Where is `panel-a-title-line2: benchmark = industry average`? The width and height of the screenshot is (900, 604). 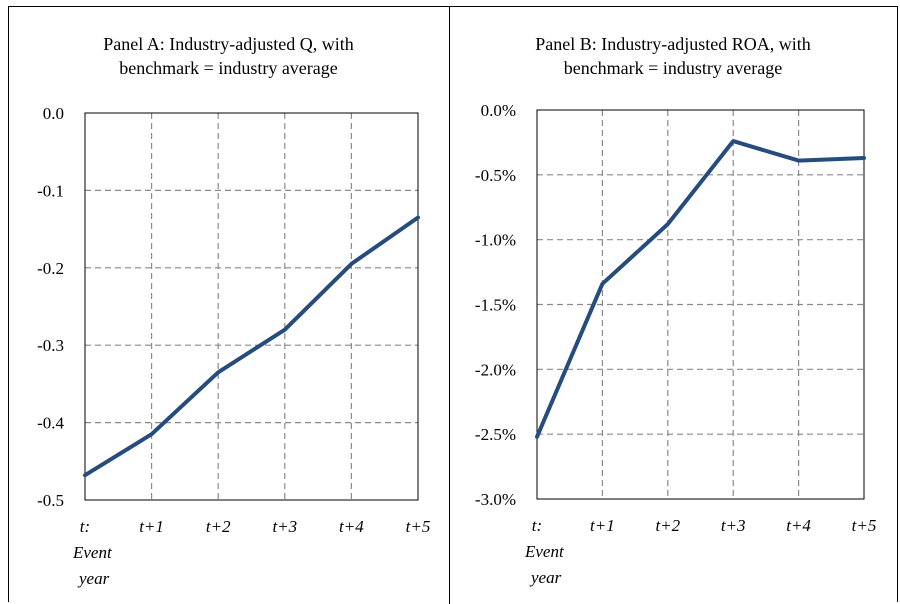 panel-a-title-line2: benchmark = industry average is located at coordinates (228, 68).